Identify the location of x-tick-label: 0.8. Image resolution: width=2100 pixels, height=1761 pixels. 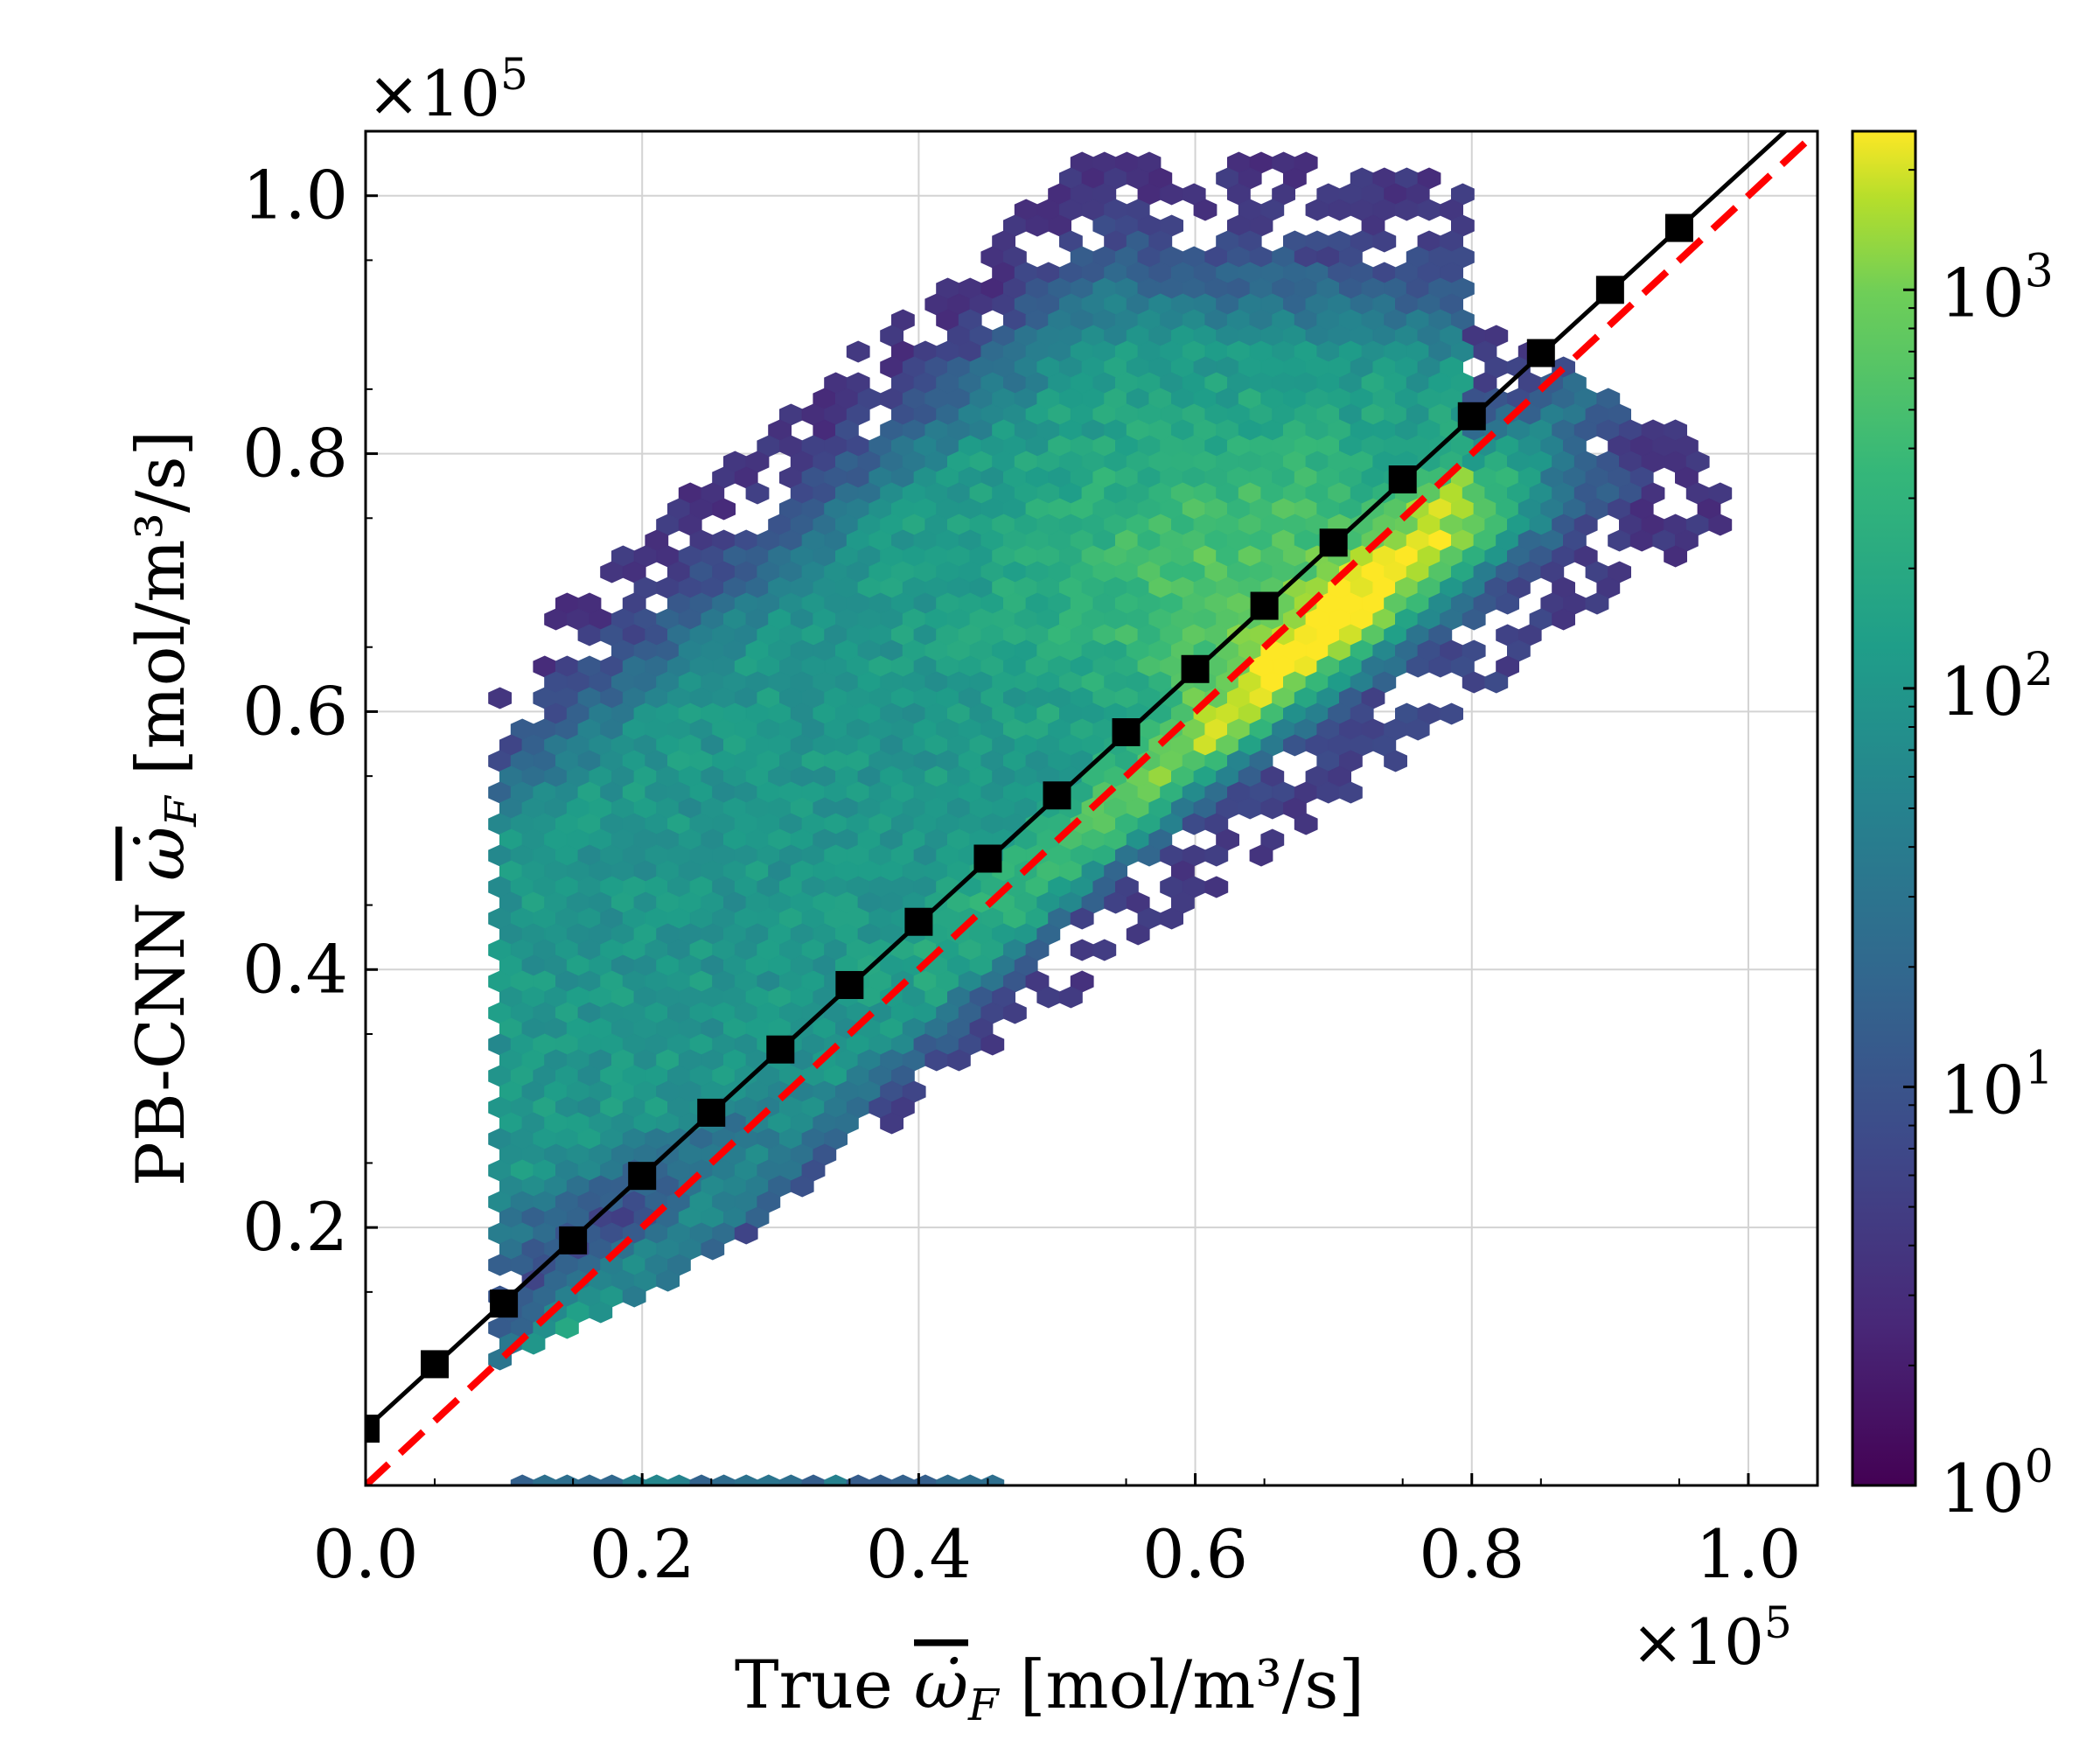
(1471, 1554).